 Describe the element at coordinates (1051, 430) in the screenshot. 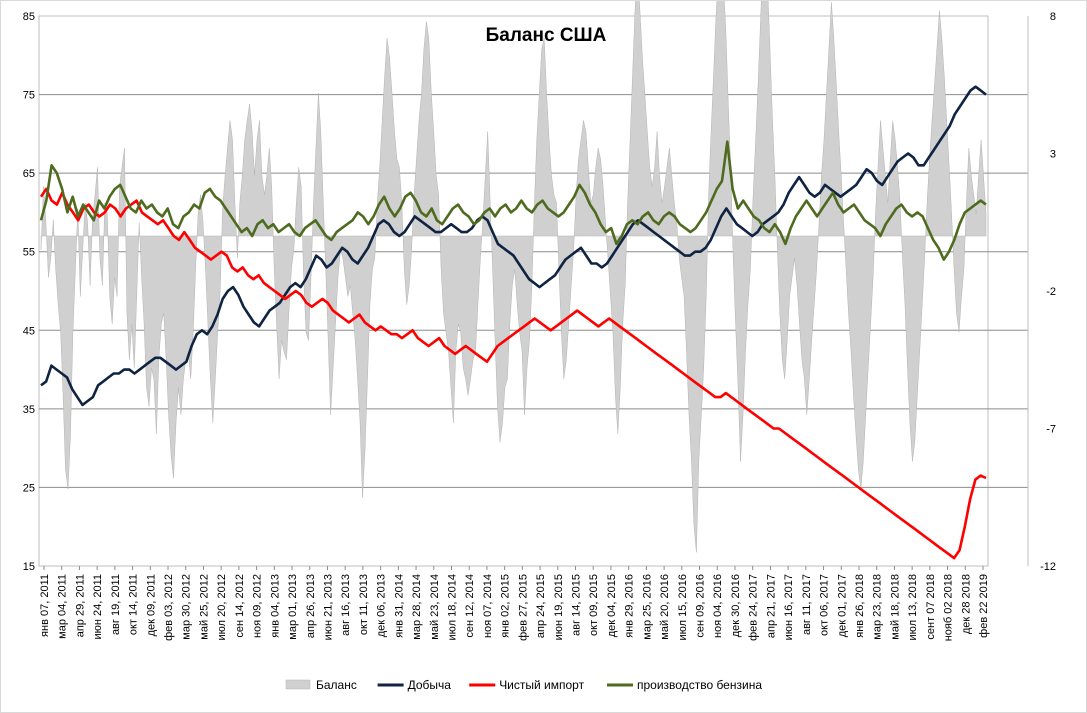

I see `right-tick-label-1: -7` at that location.